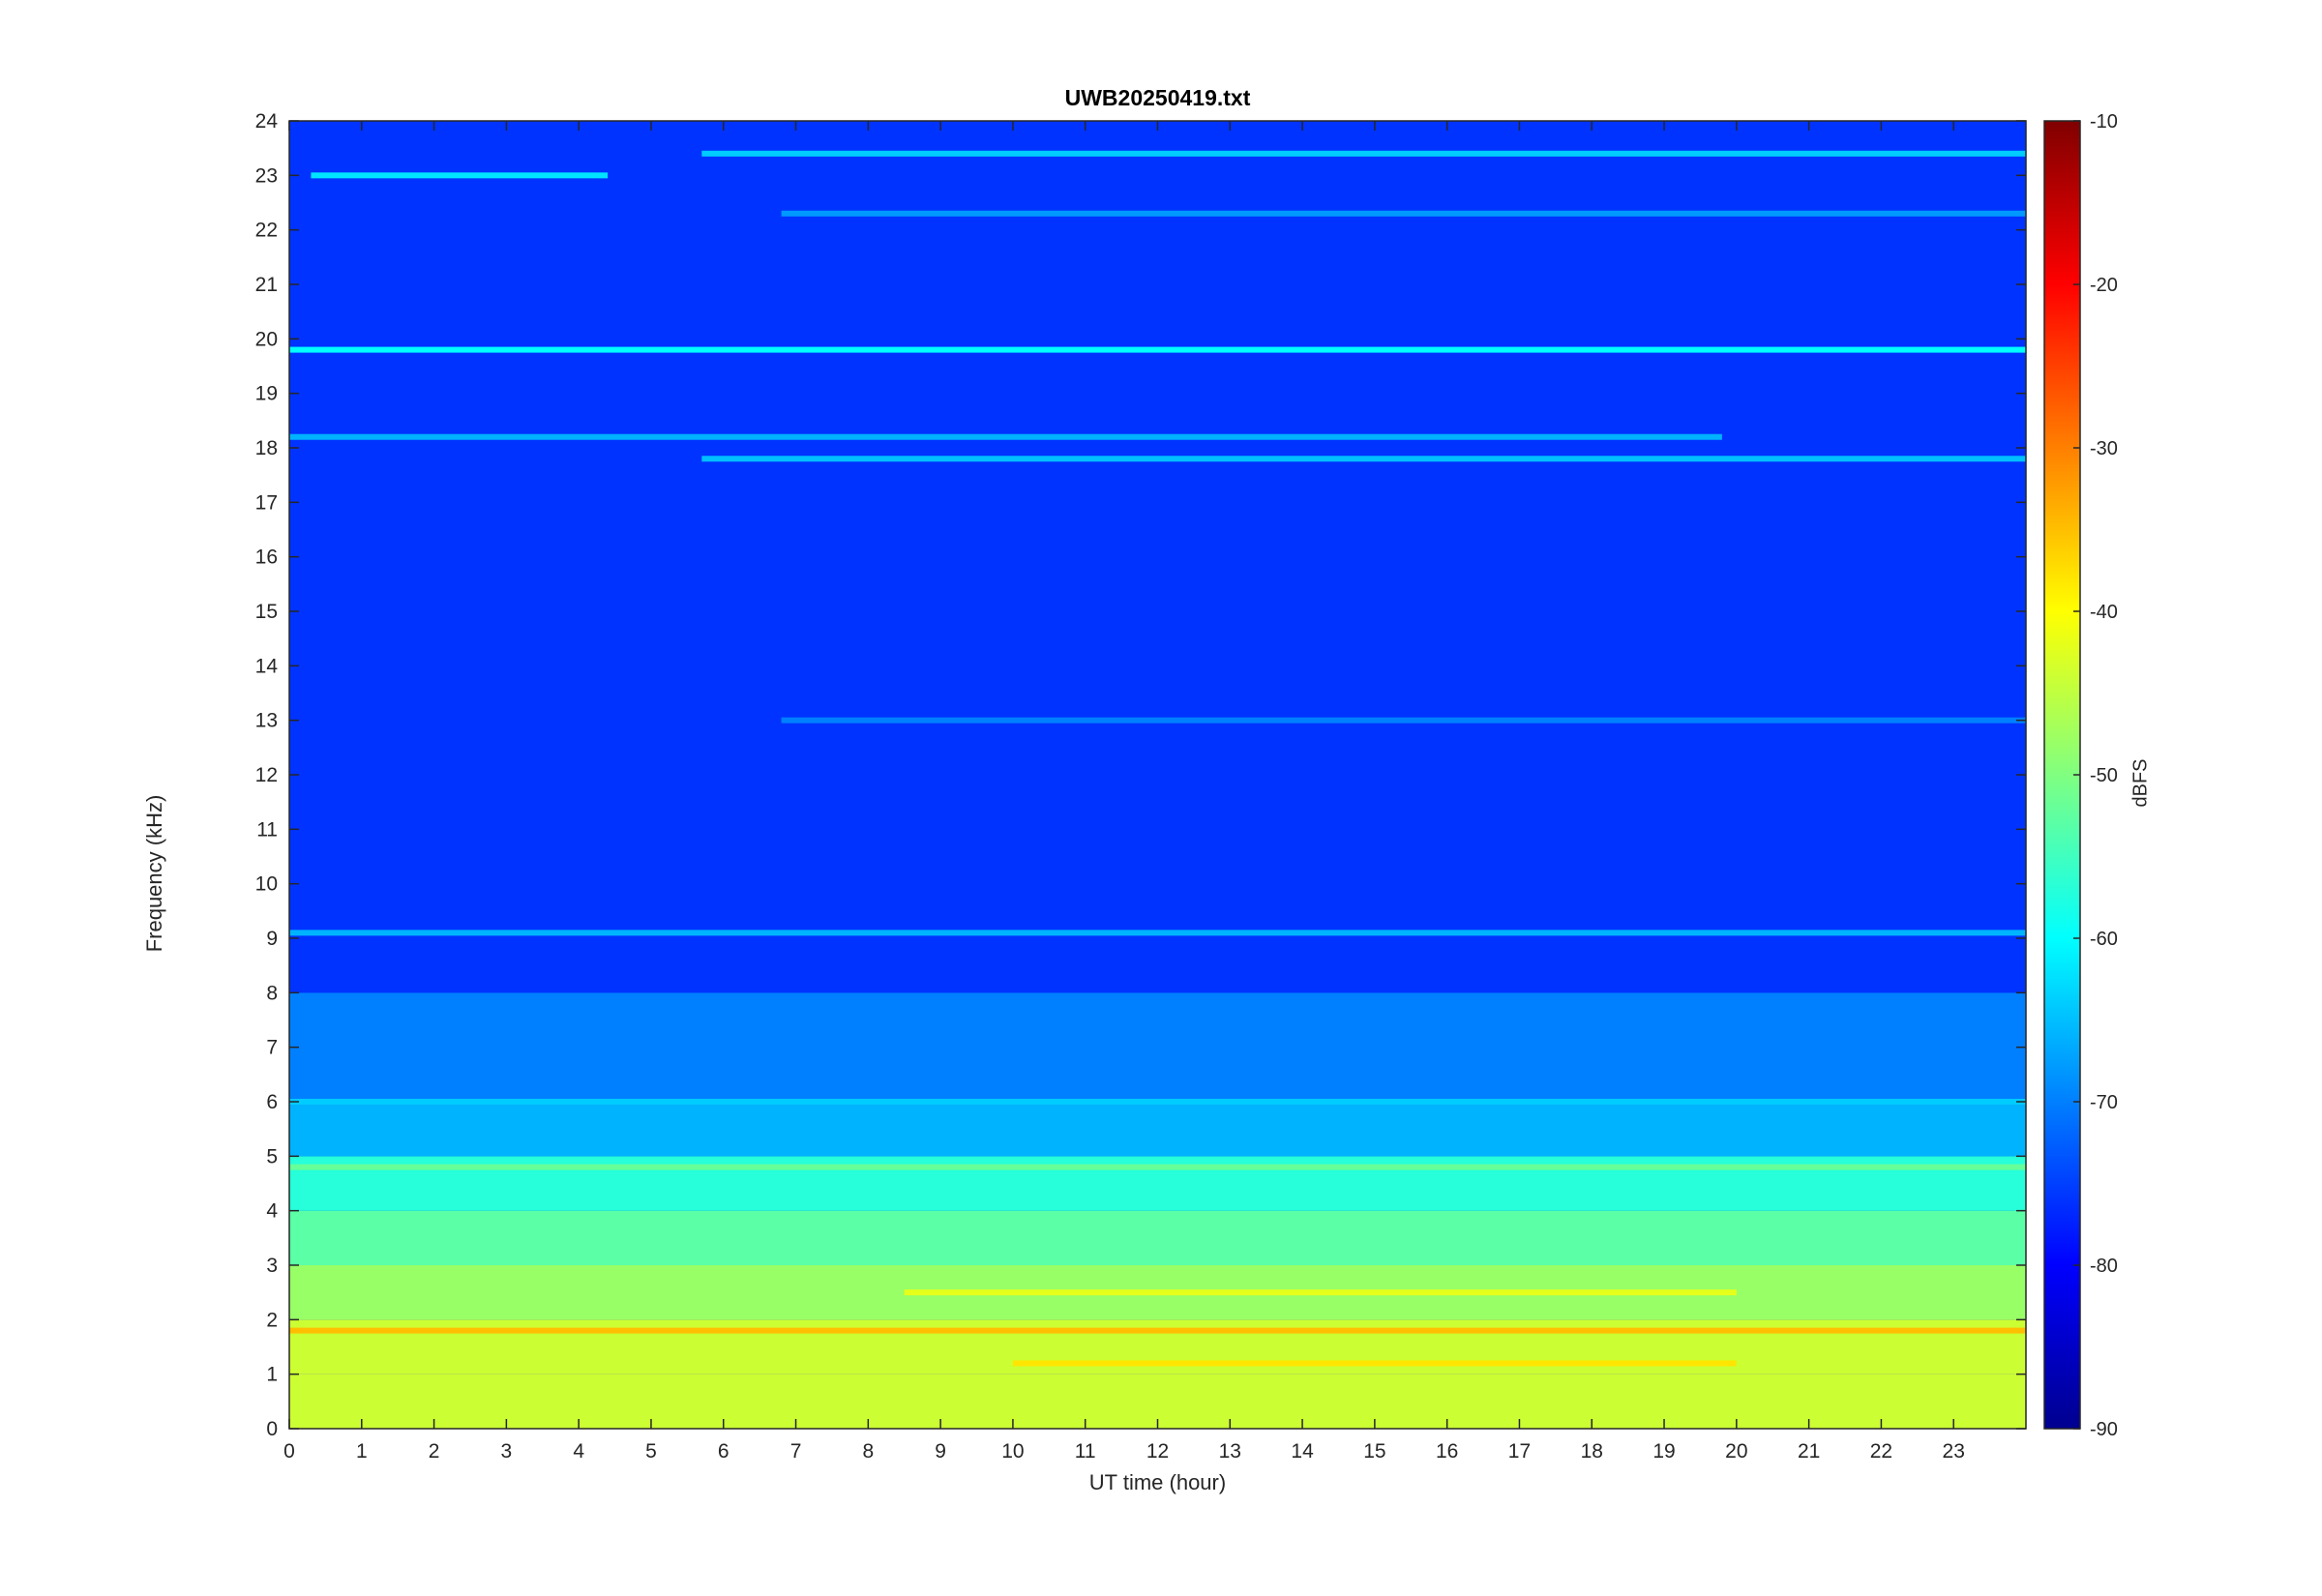 This screenshot has height=1596, width=2322. I want to click on y-tick-label: 6, so click(272, 1102).